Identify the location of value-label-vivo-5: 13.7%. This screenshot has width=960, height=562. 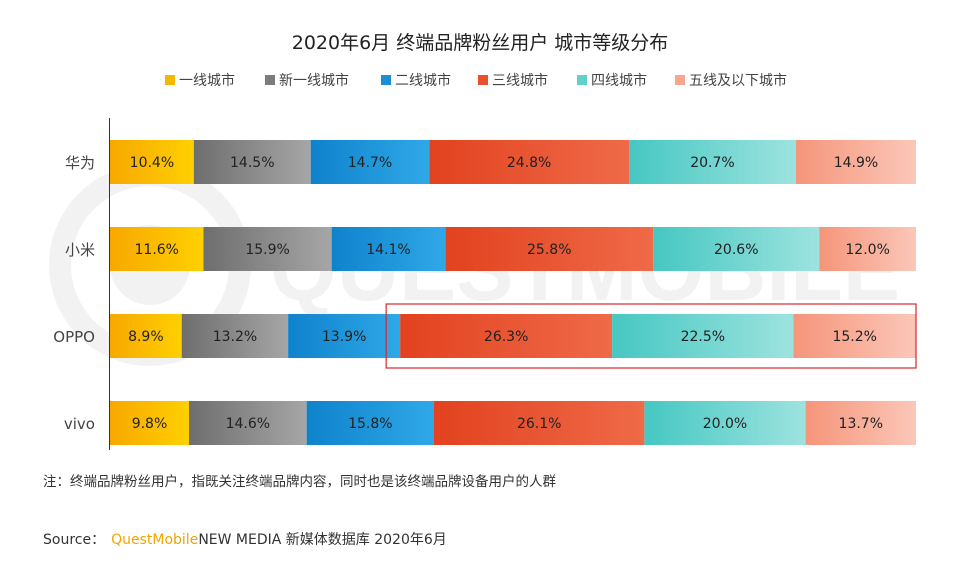
(861, 424).